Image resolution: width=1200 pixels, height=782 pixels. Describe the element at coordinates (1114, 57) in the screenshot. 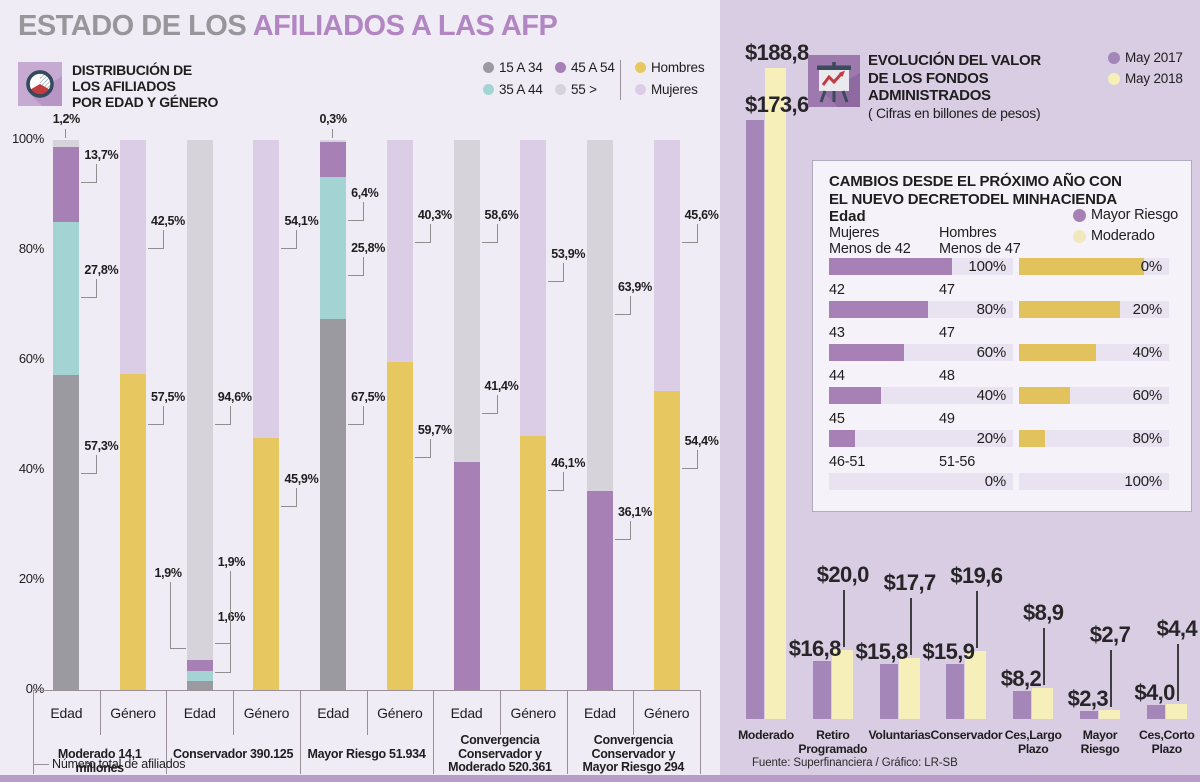

I see `legend-item-may-2017-dot` at that location.